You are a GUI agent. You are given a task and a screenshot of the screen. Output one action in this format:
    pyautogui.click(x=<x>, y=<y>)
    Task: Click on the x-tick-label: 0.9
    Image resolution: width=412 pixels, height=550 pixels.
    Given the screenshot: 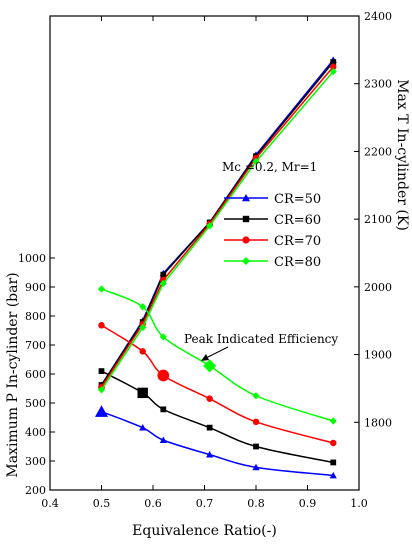 What is the action you would take?
    pyautogui.click(x=308, y=503)
    